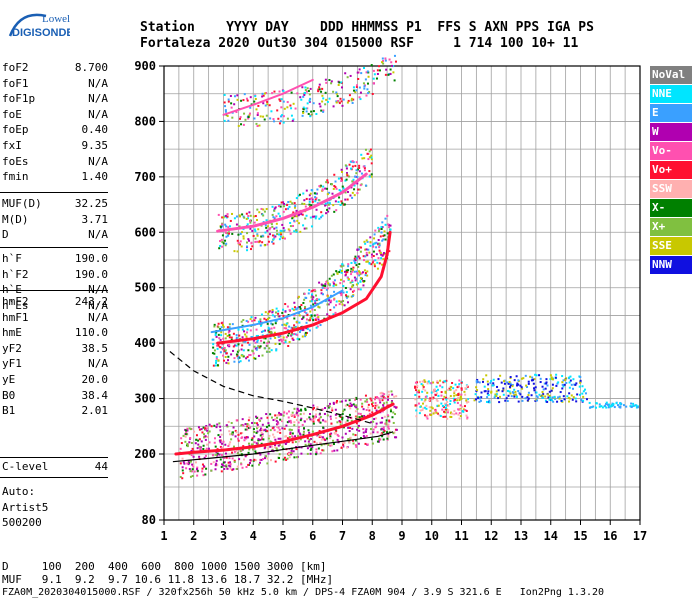 The height and width of the screenshot is (600, 700). Describe the element at coordinates (551, 536) in the screenshot. I see `x-tick-label: 14` at that location.